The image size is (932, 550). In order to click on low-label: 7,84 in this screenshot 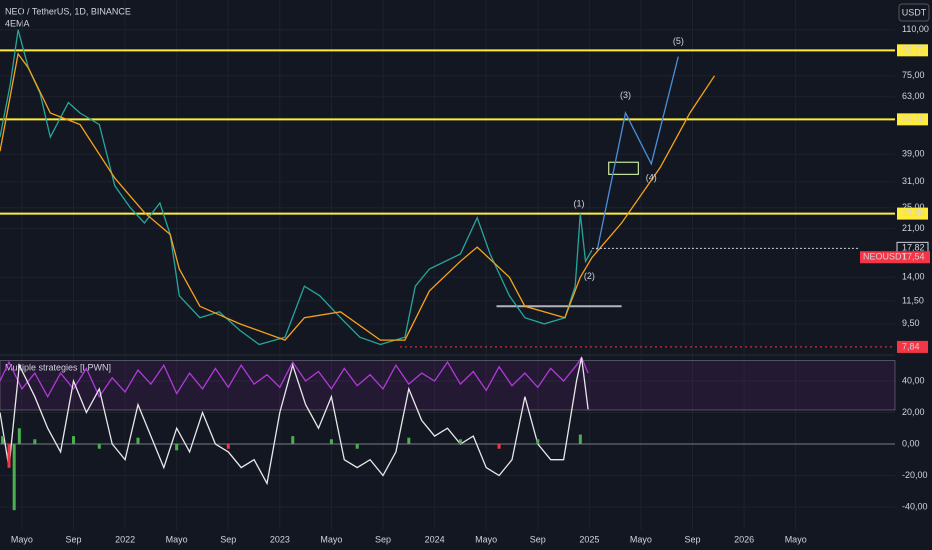, I will do `click(911, 346)`.